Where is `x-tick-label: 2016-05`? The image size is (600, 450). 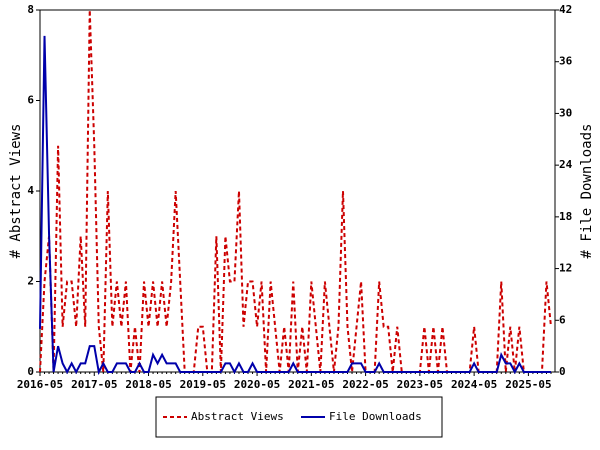 x-tick-label: 2016-05 is located at coordinates (40, 384).